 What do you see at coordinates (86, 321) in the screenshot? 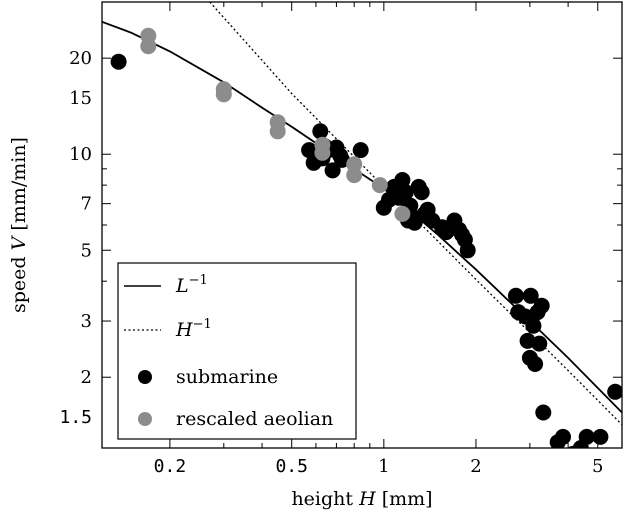
I see `y-tick-label: 3` at bounding box center [86, 321].